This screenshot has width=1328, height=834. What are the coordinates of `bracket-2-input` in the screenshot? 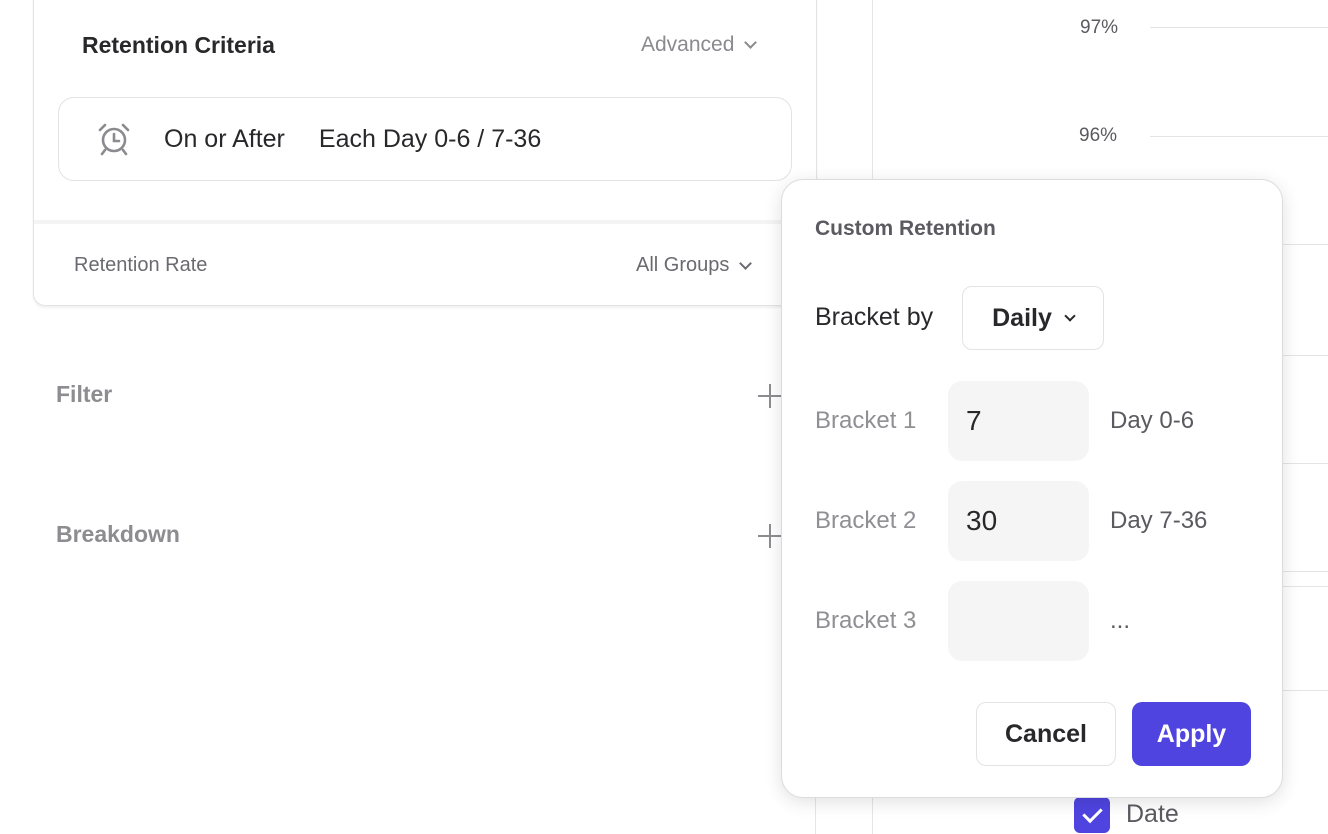 It's located at (1018, 521).